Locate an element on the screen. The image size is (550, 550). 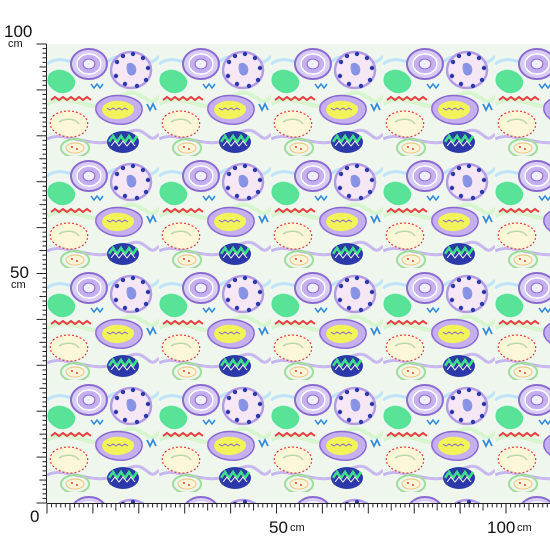
horizontal-ruler-end-value: 100 is located at coordinates (501, 527).